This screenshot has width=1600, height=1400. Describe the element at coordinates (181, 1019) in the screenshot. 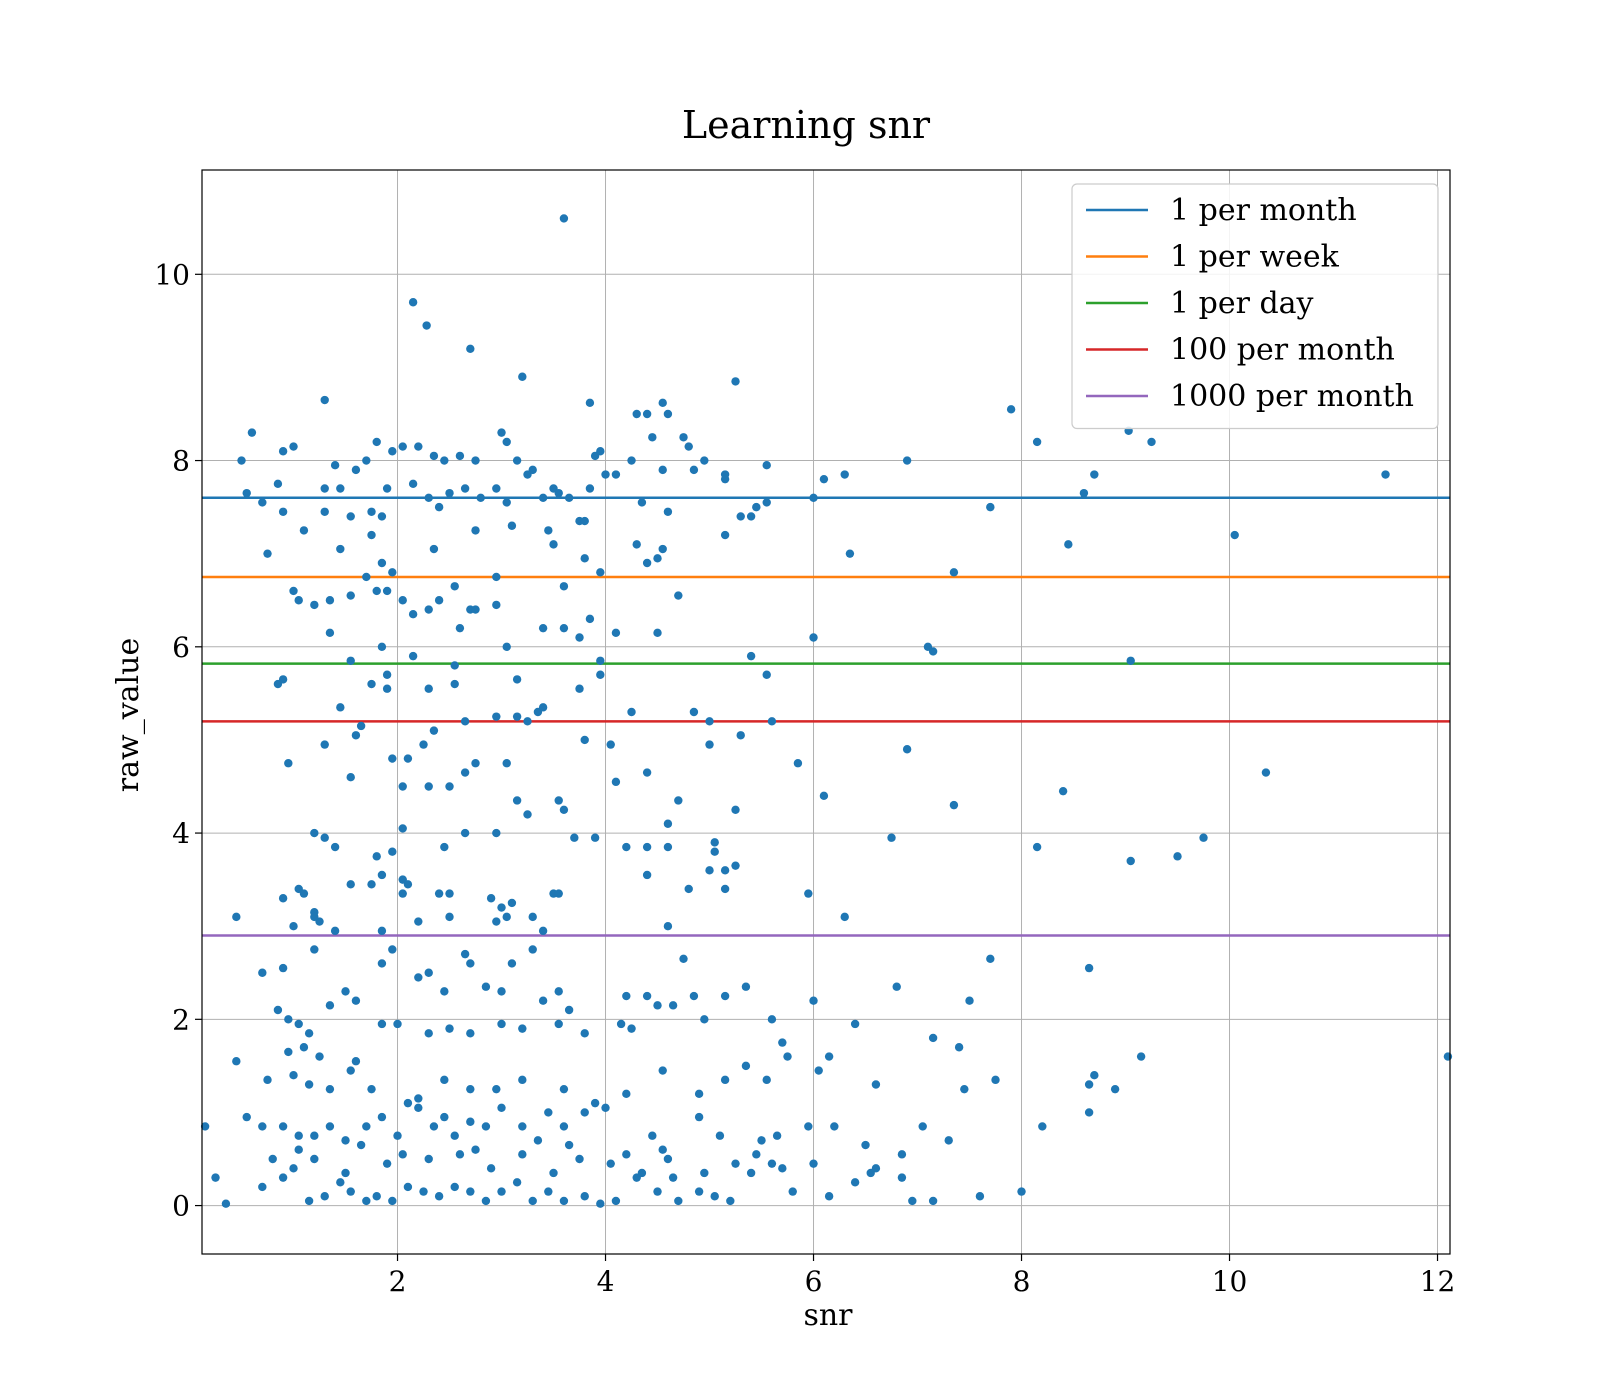

I see `y-tick-label: 2` at that location.